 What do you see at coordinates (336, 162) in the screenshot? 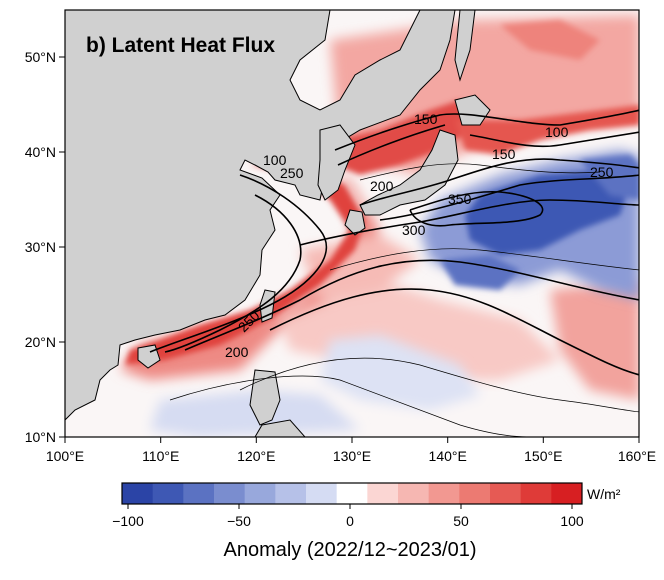
I see `korean-peninsula` at bounding box center [336, 162].